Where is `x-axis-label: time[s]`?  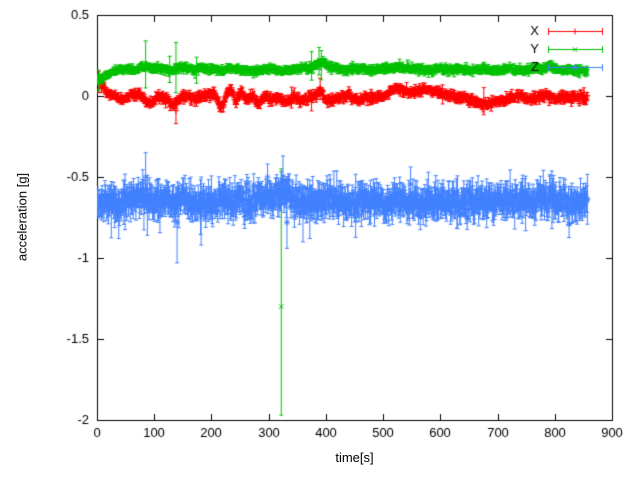
x-axis-label: time[s] is located at coordinates (354, 457).